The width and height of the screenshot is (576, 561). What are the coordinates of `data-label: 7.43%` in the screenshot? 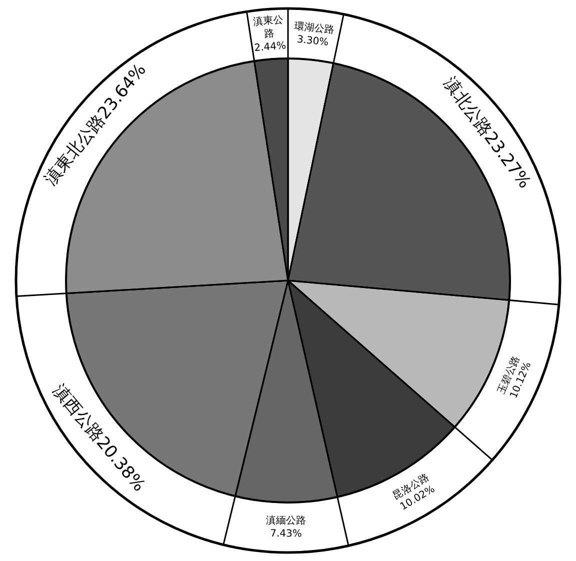 It's located at (286, 534).